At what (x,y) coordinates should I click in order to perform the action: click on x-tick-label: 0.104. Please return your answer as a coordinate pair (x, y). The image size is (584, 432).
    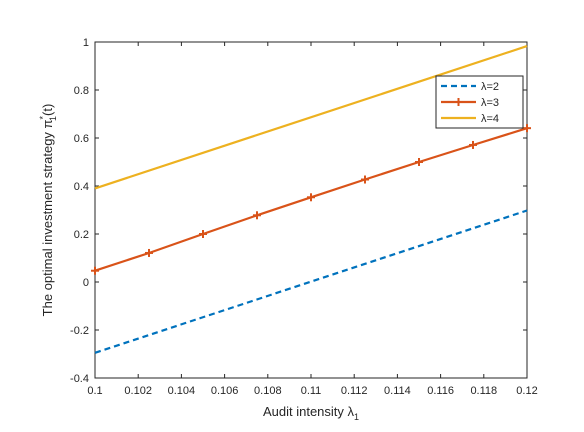
    Looking at the image, I should click on (182, 391).